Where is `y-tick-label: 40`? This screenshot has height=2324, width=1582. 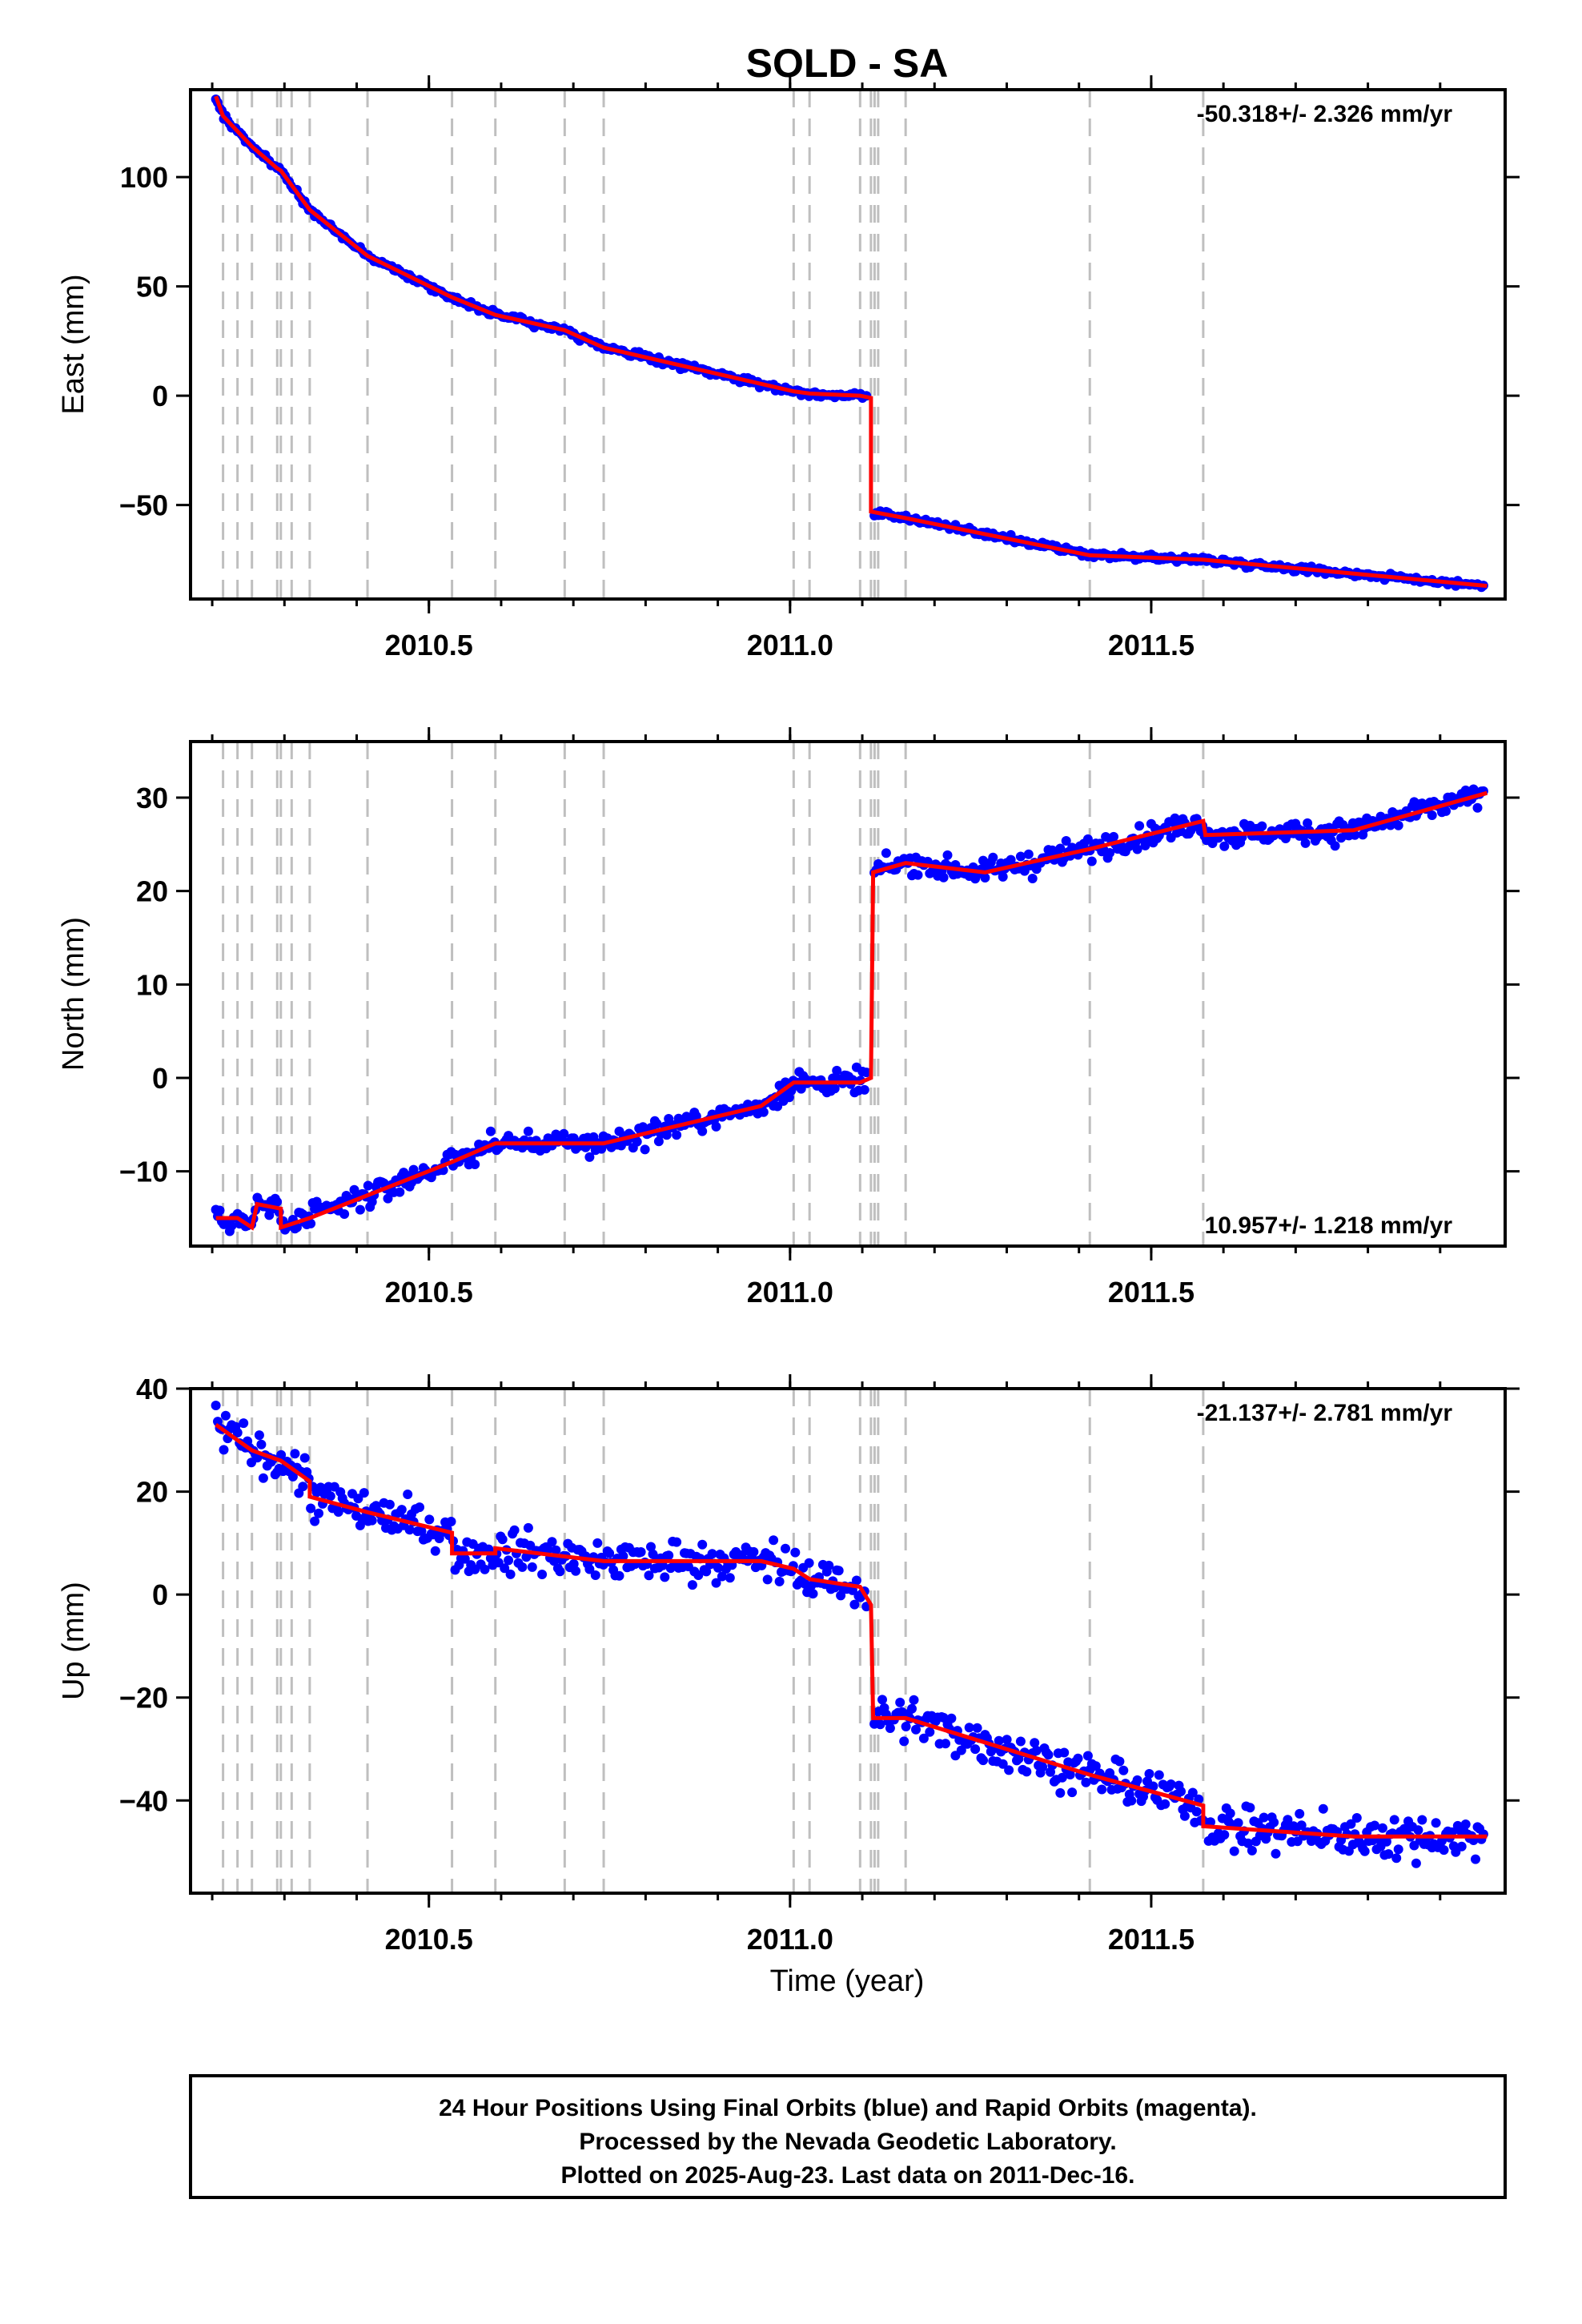
y-tick-label: 40 is located at coordinates (152, 1389).